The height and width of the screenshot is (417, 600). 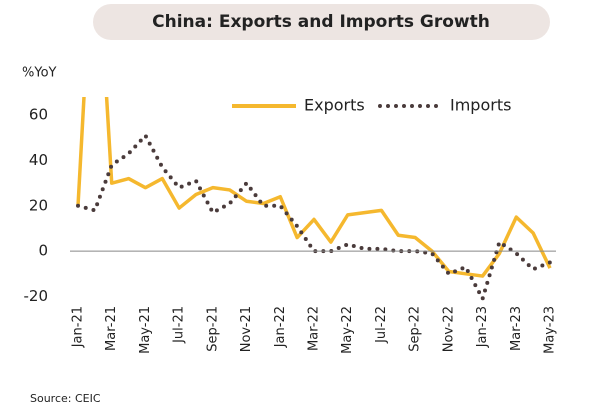 What do you see at coordinates (347, 330) in the screenshot?
I see `x-tick-label: May-22` at bounding box center [347, 330].